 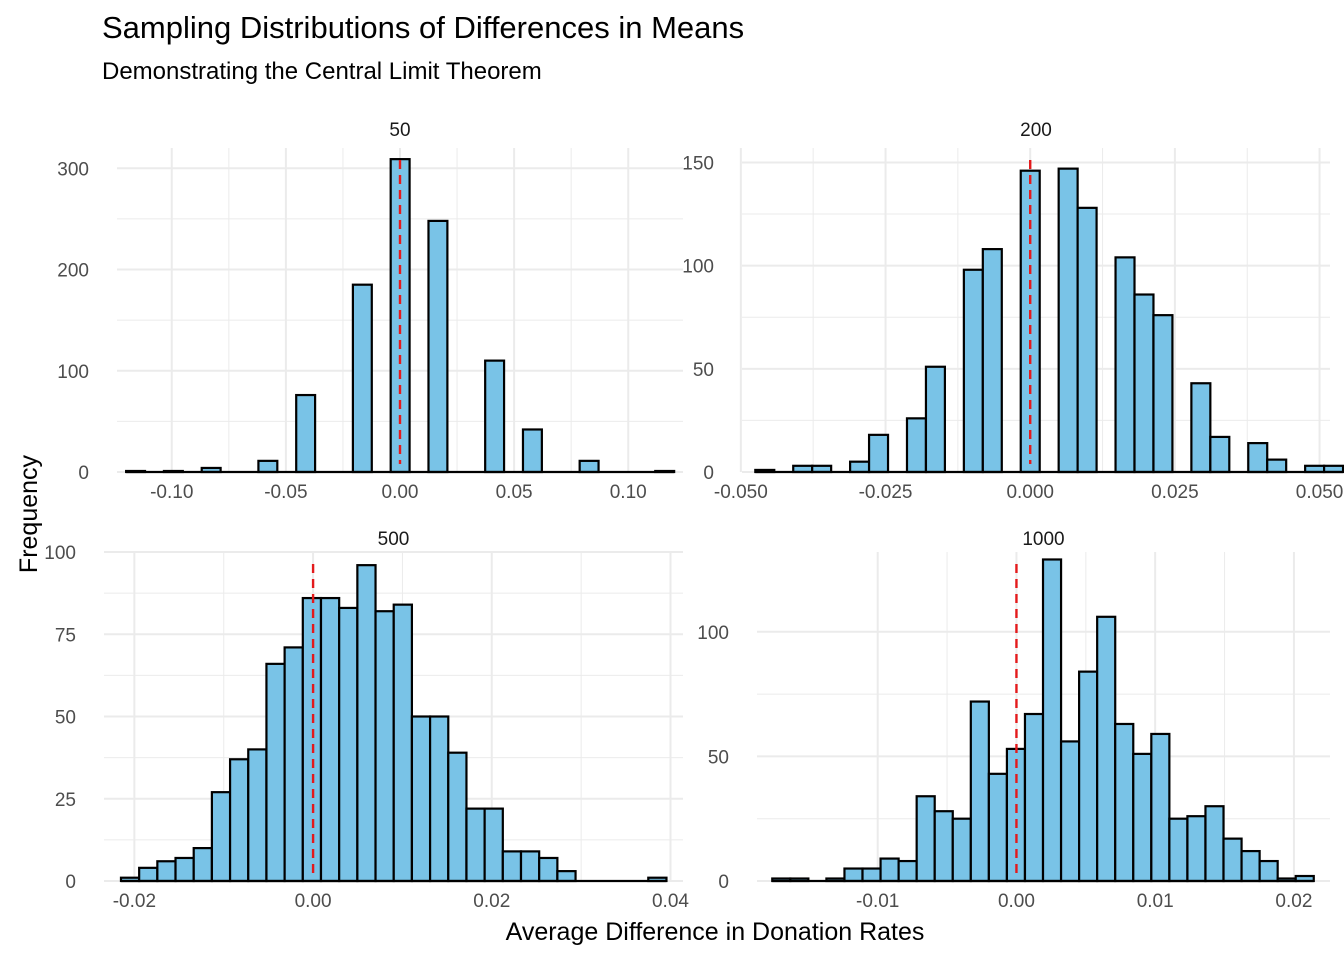 I want to click on x-tick-label: -0.02, so click(x=134, y=901).